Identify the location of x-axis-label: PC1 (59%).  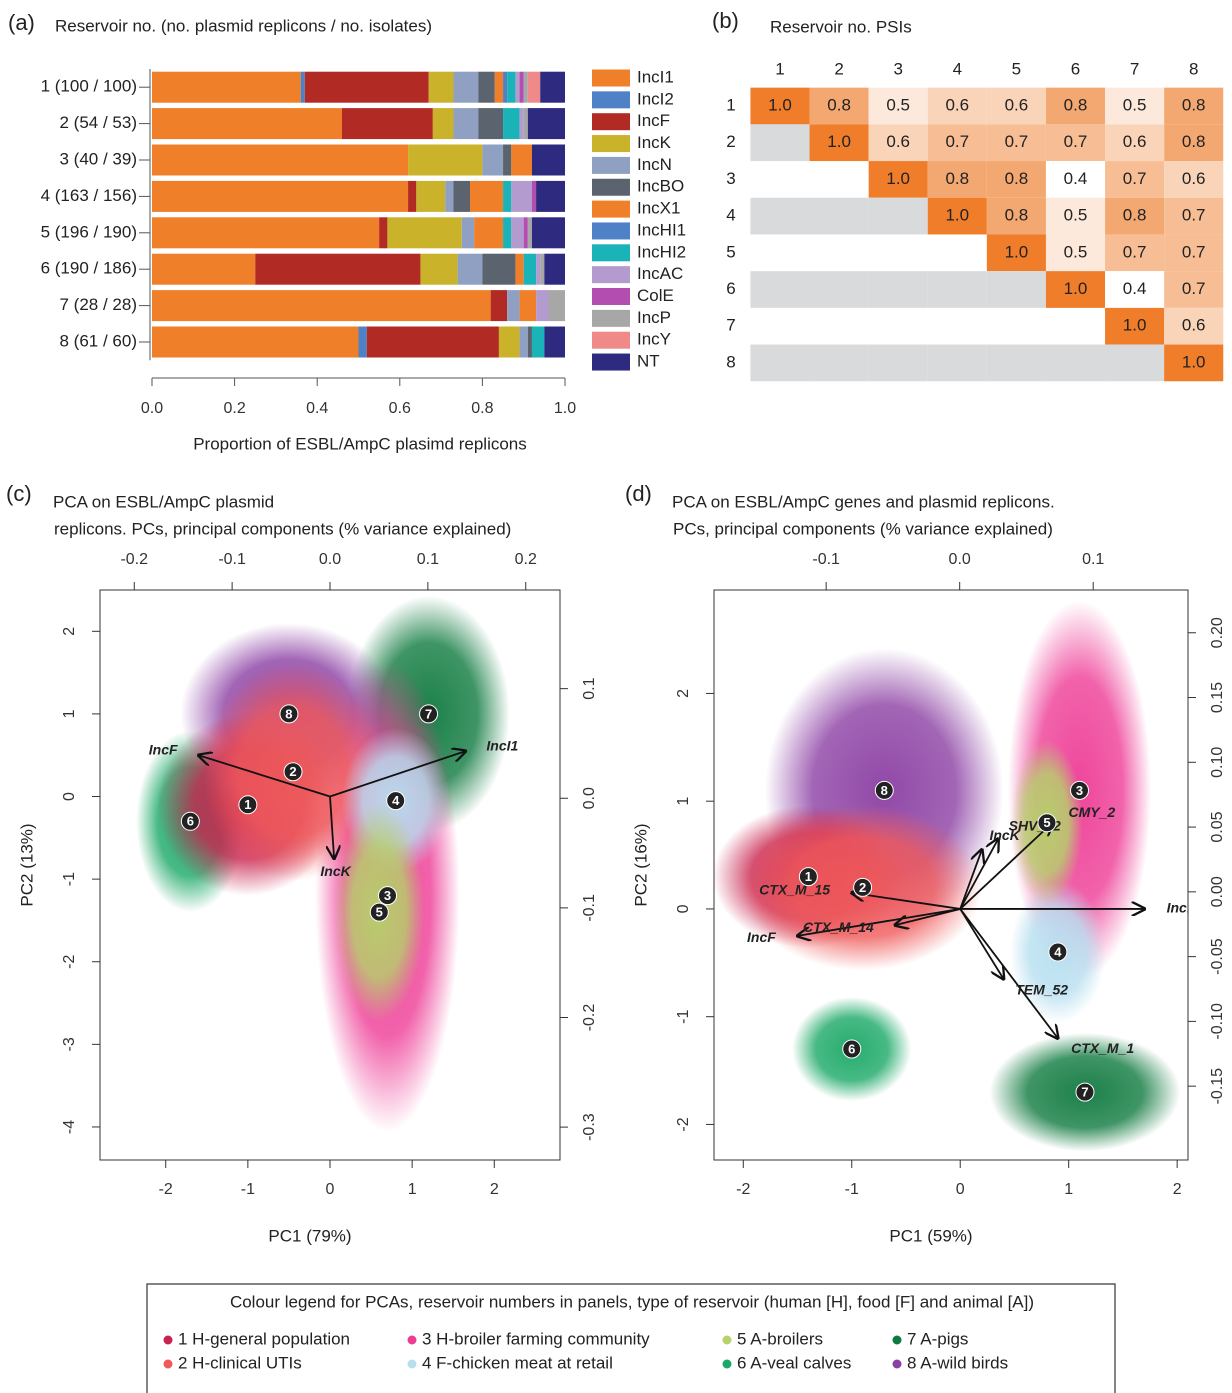
(930, 1235).